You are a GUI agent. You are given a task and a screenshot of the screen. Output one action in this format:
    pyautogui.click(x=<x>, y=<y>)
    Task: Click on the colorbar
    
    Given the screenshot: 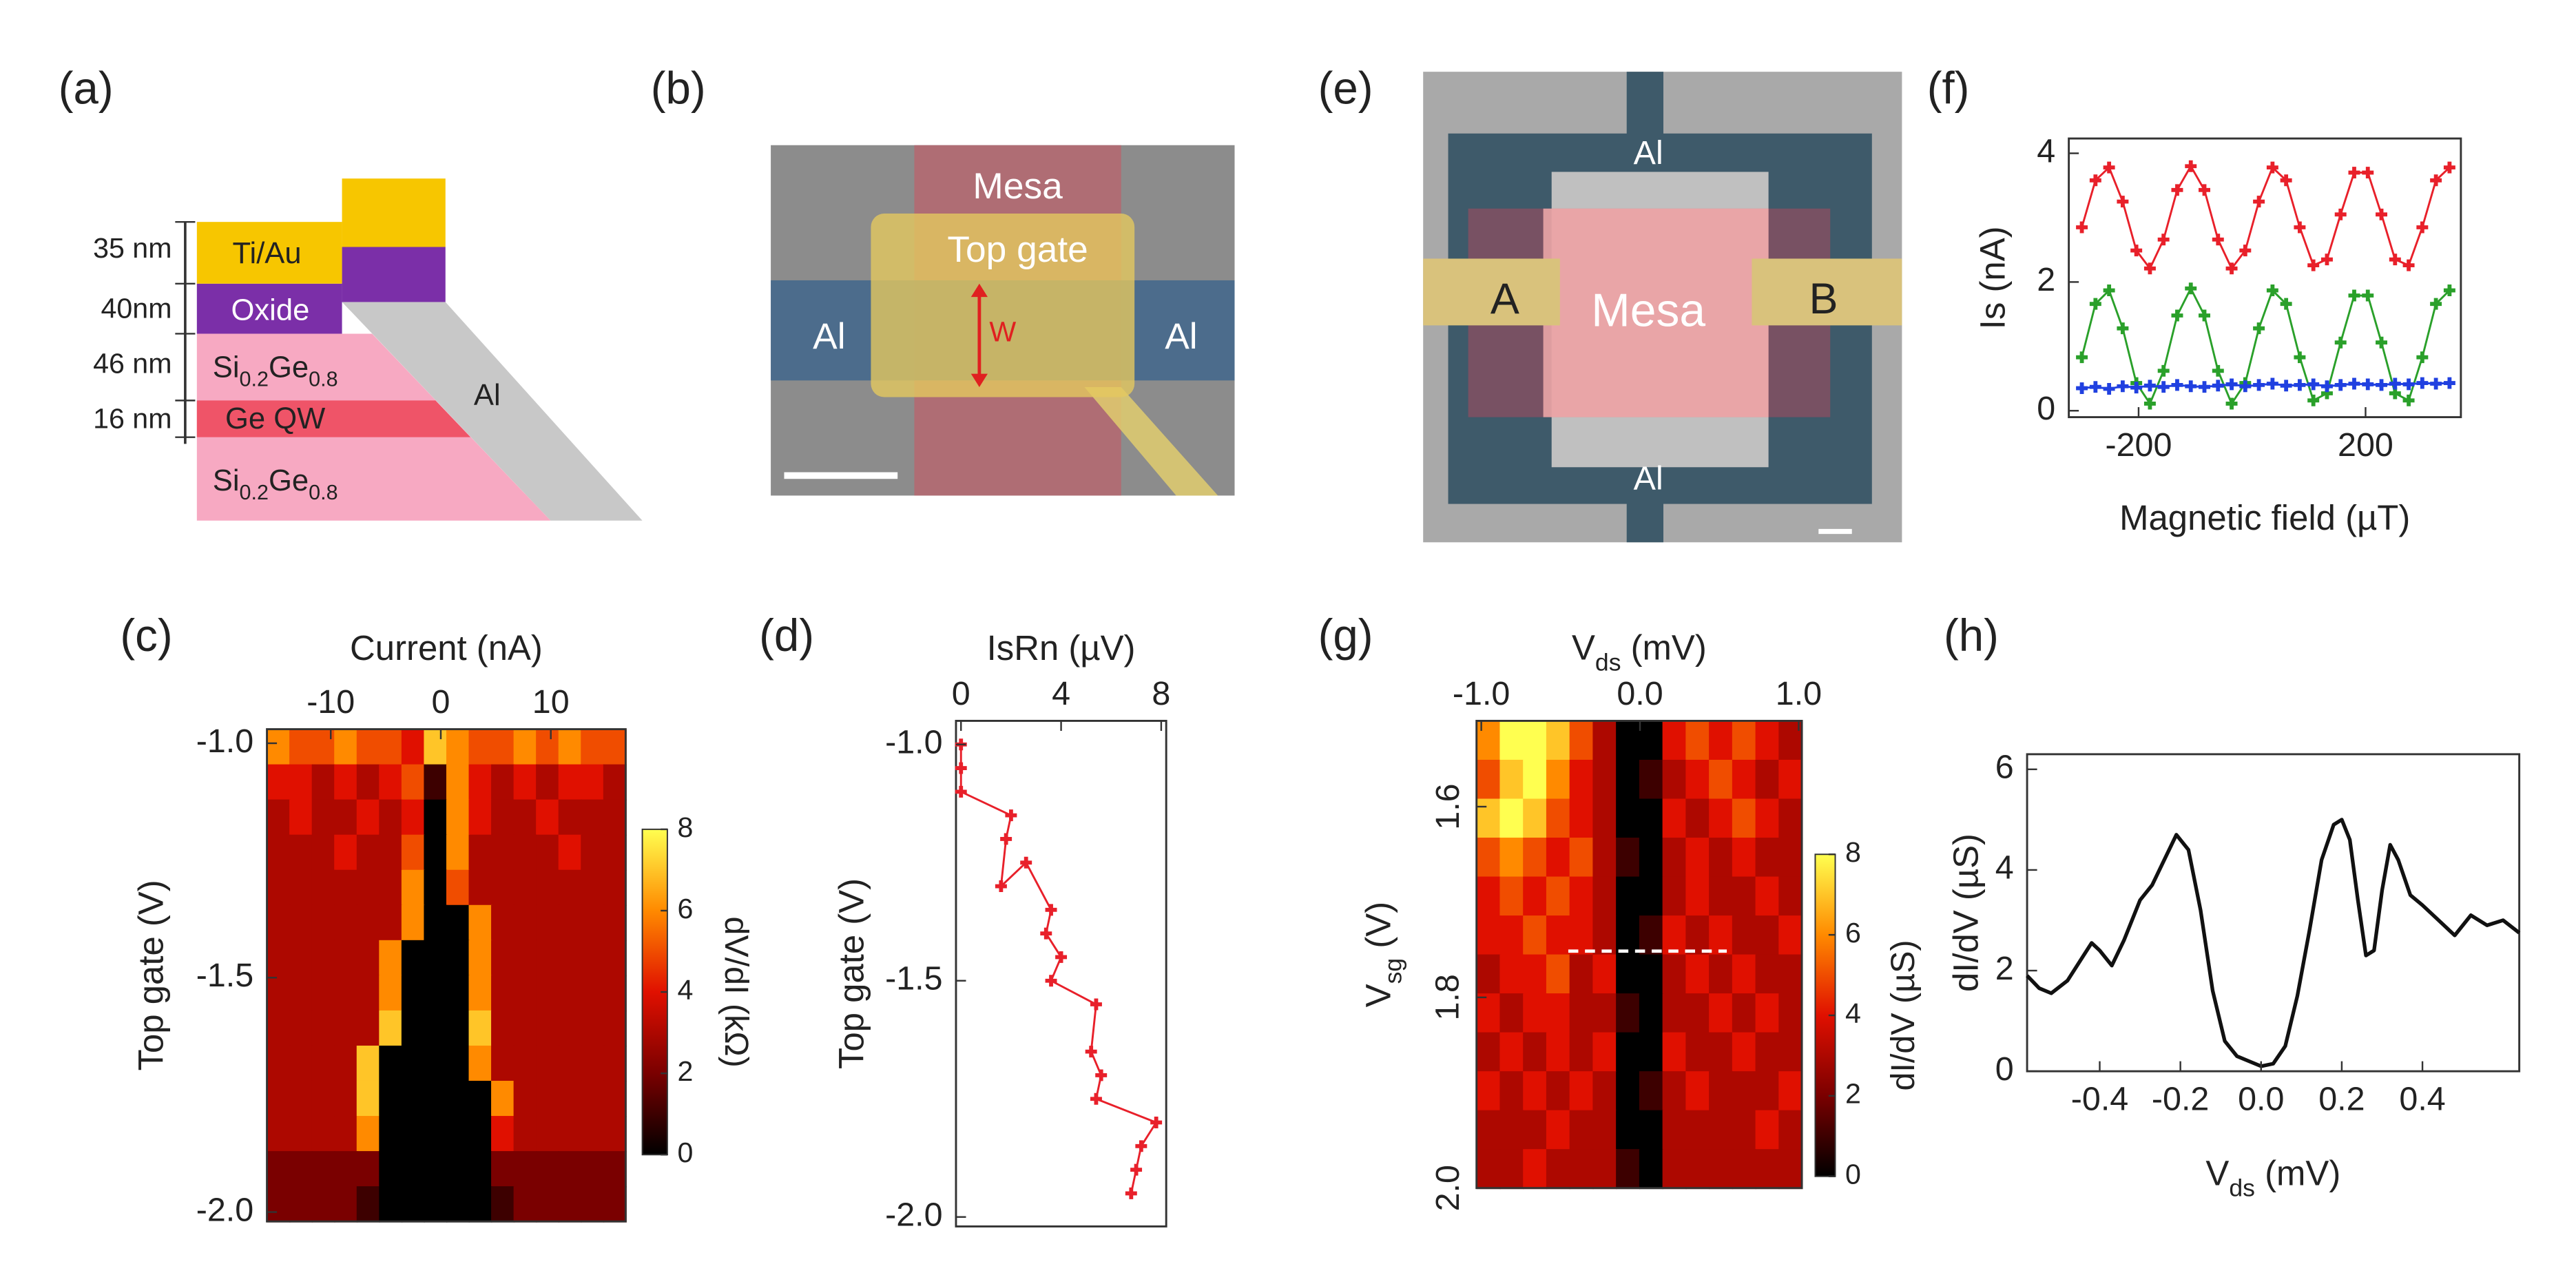 What is the action you would take?
    pyautogui.click(x=1825, y=1015)
    